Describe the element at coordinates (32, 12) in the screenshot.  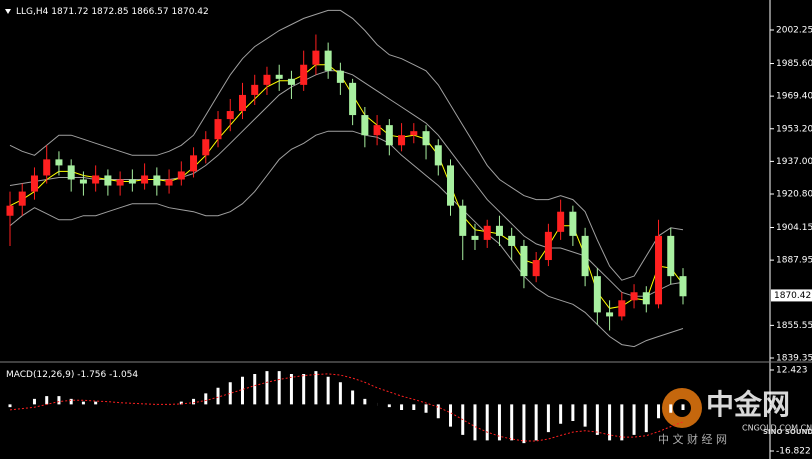
I see `symbol: LLG,H4` at that location.